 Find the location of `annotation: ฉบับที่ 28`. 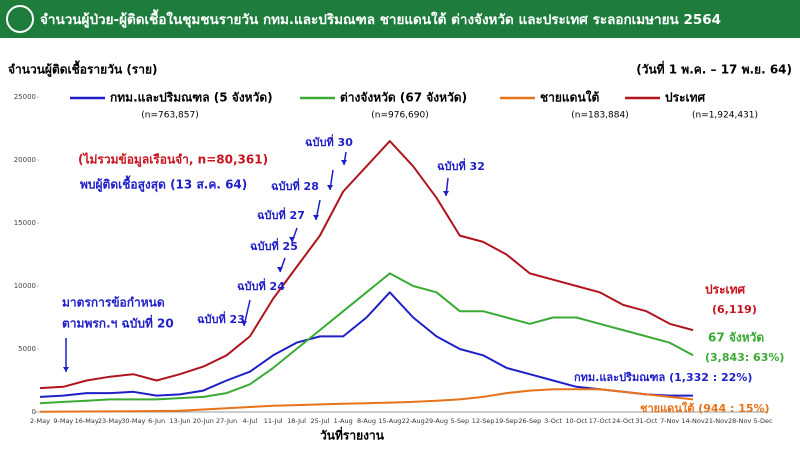

annotation: ฉบับที่ 28 is located at coordinates (295, 185).